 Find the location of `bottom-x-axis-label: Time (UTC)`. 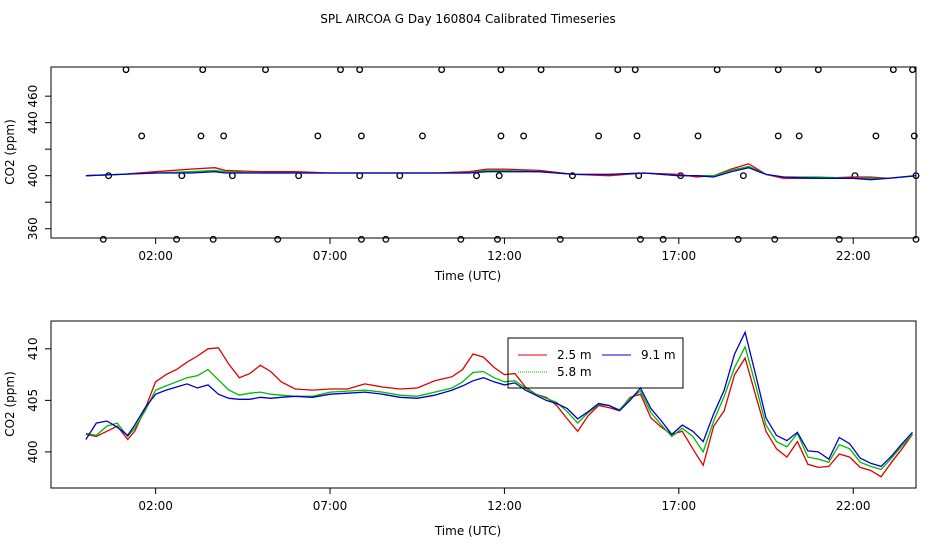

bottom-x-axis-label: Time (UTC) is located at coordinates (467, 531).